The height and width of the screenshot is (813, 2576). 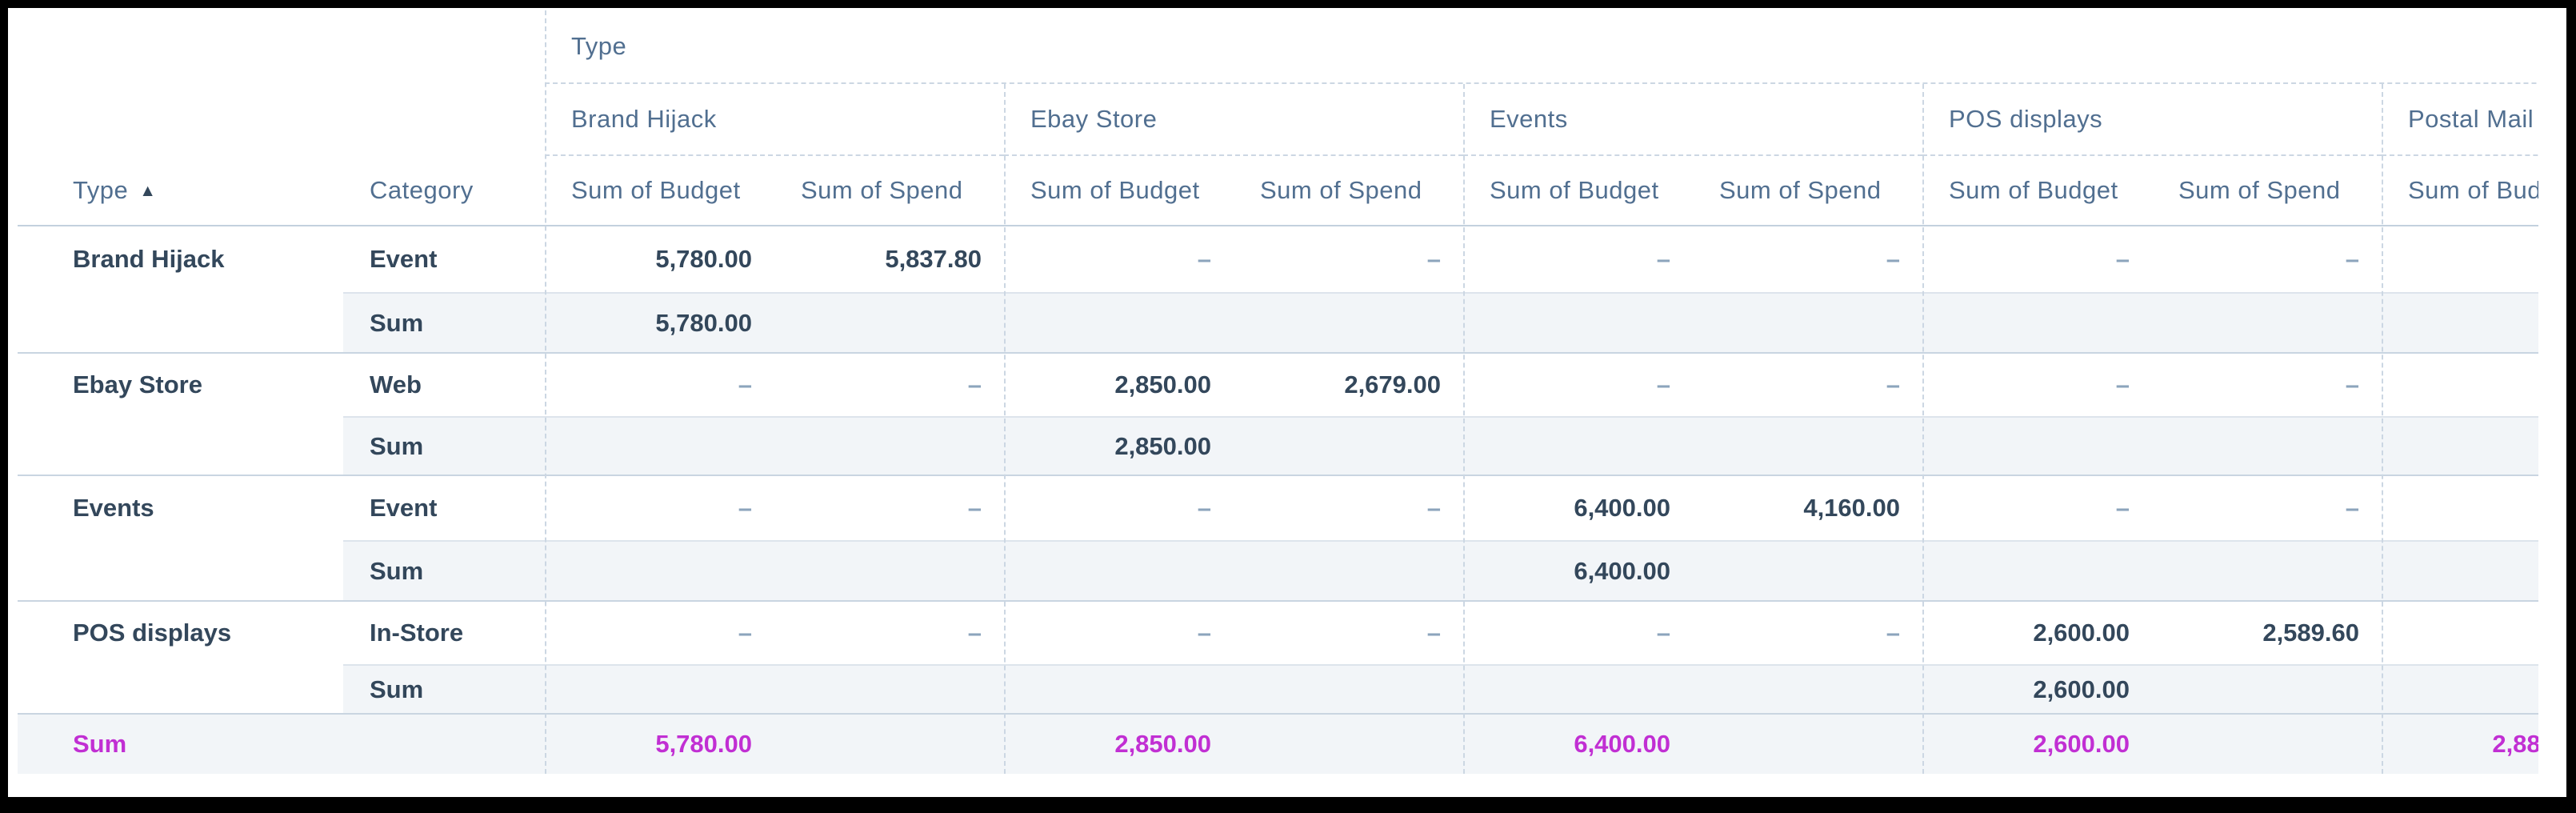 I want to click on group-header-ebay-store: Ebay Store, so click(x=1233, y=120).